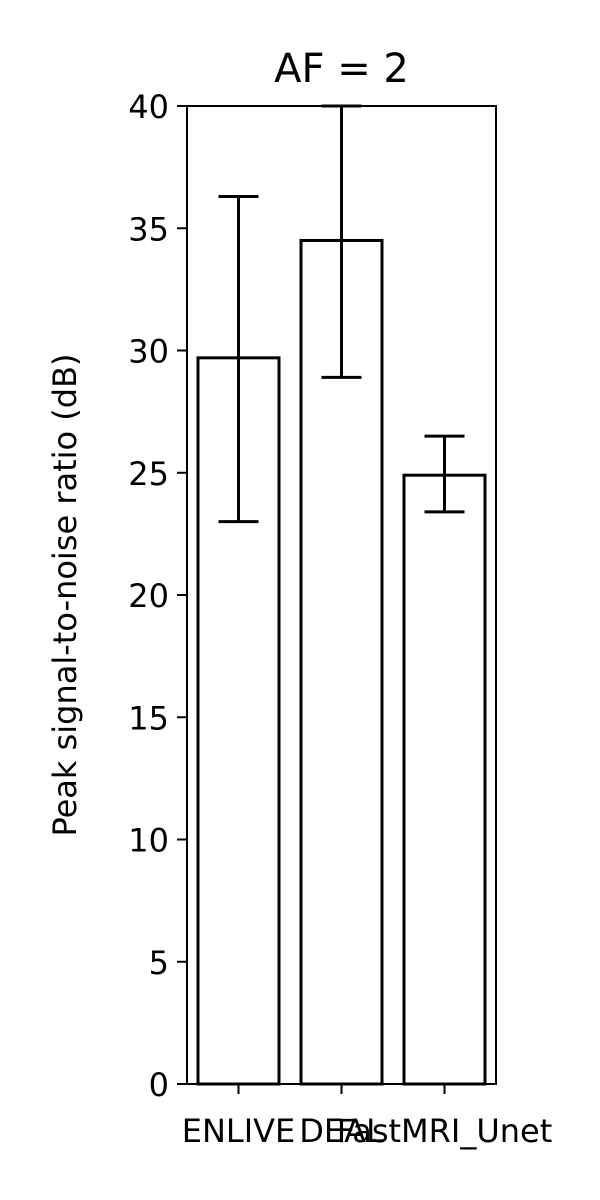 This screenshot has width=600, height=1200. Describe the element at coordinates (341, 1131) in the screenshot. I see `x-tick-label: DEAL` at that location.